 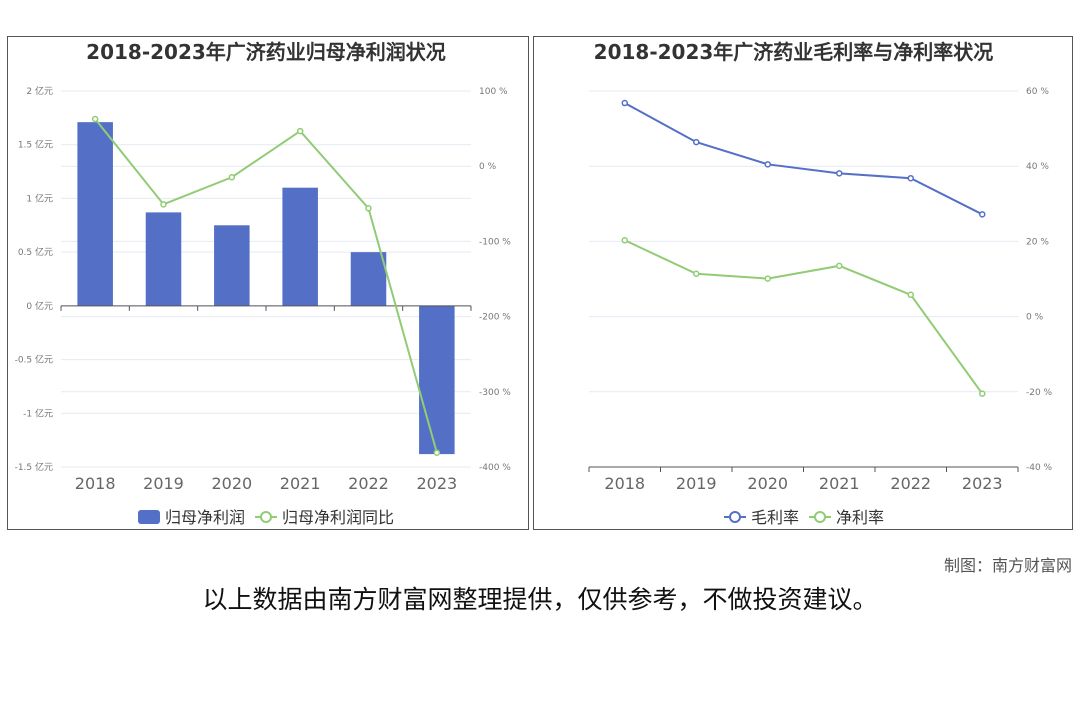 What do you see at coordinates (368, 279) in the screenshot?
I see `bar-2022` at bounding box center [368, 279].